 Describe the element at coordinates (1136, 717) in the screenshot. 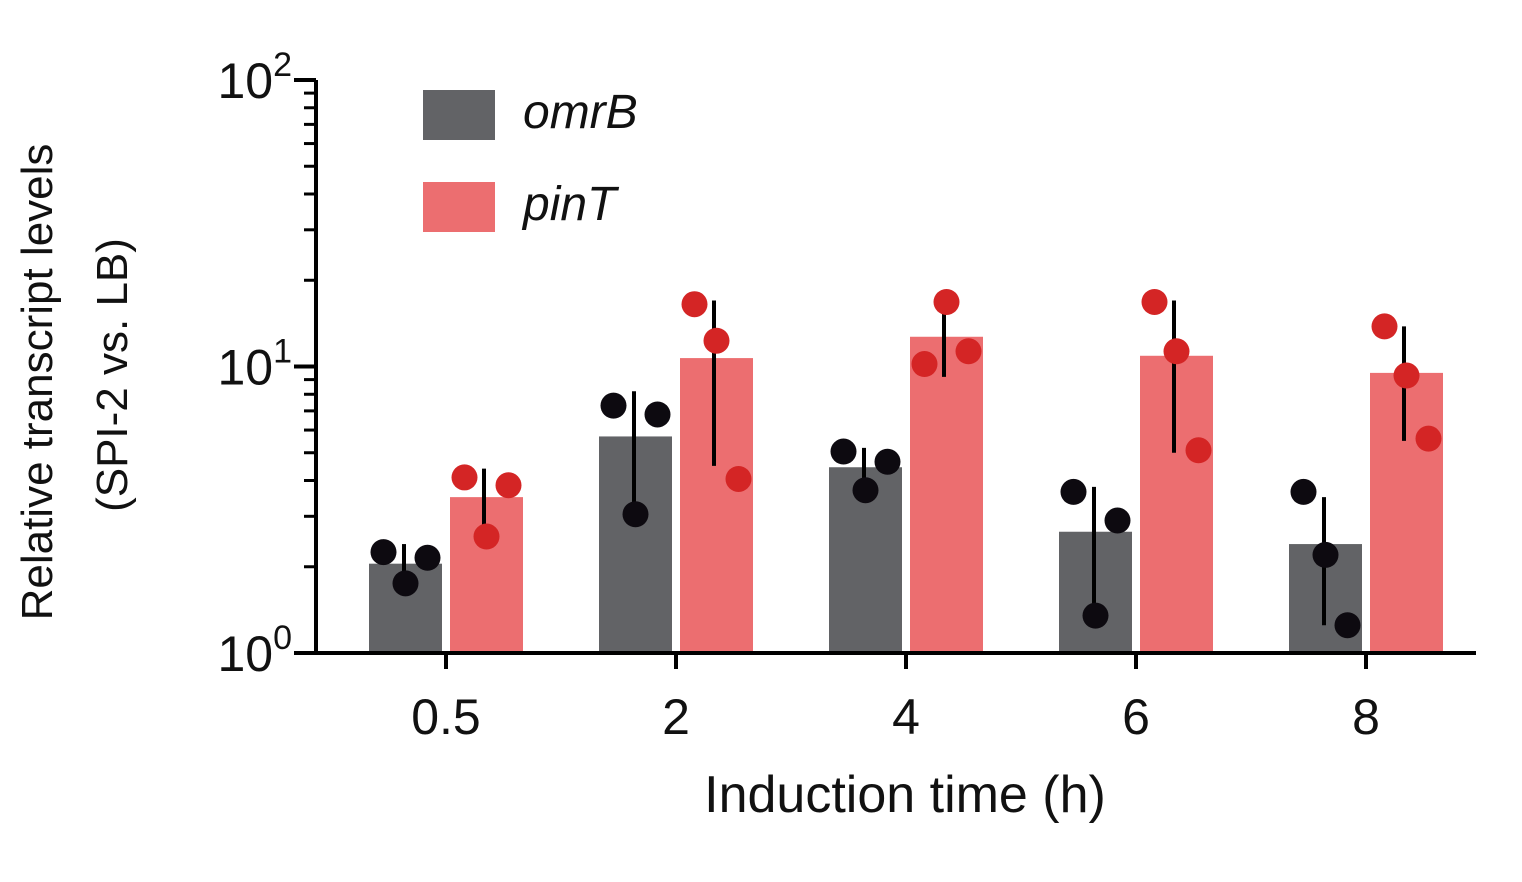

I see `x-tick-label-6: 6` at that location.